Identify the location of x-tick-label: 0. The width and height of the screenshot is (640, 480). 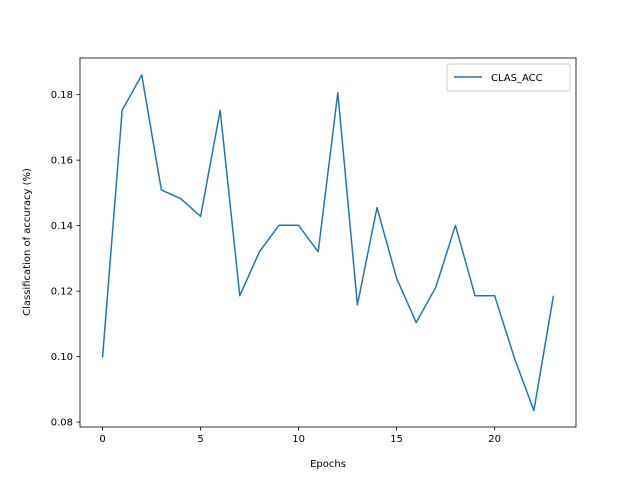
(102, 439).